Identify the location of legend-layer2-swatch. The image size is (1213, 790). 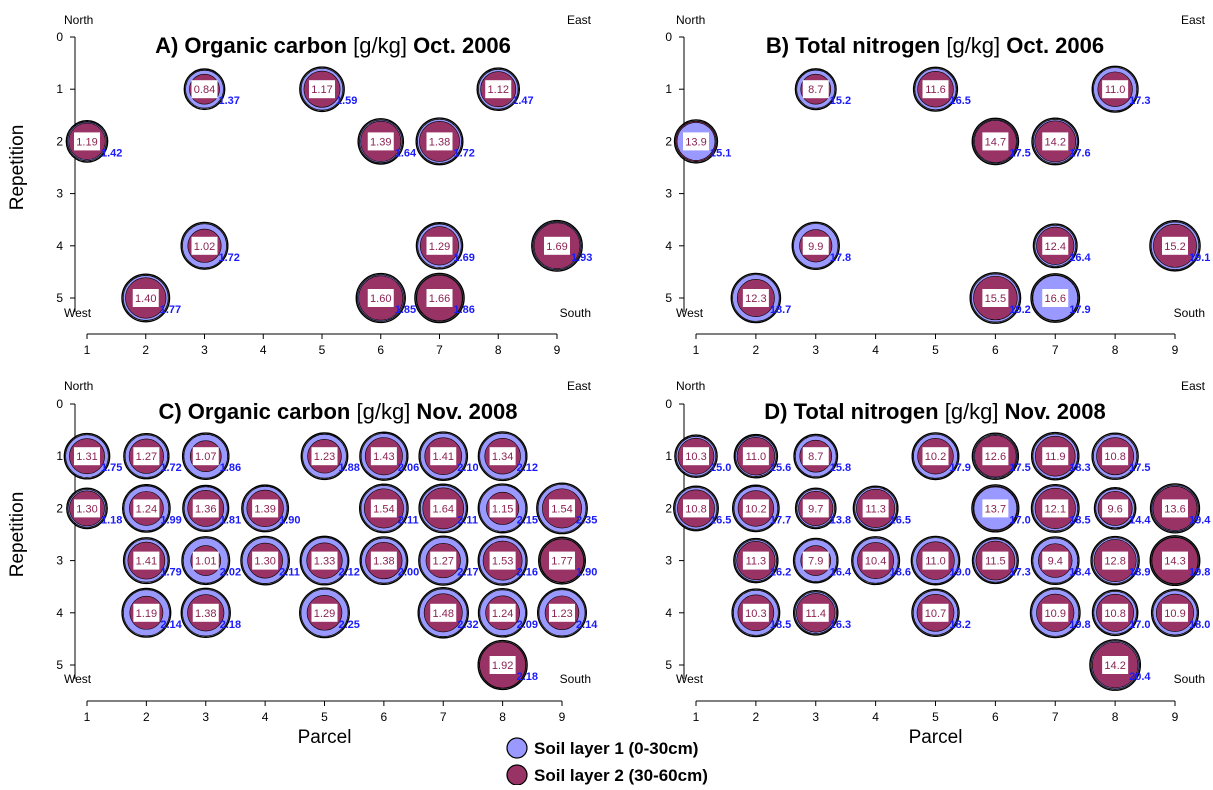
(517, 775).